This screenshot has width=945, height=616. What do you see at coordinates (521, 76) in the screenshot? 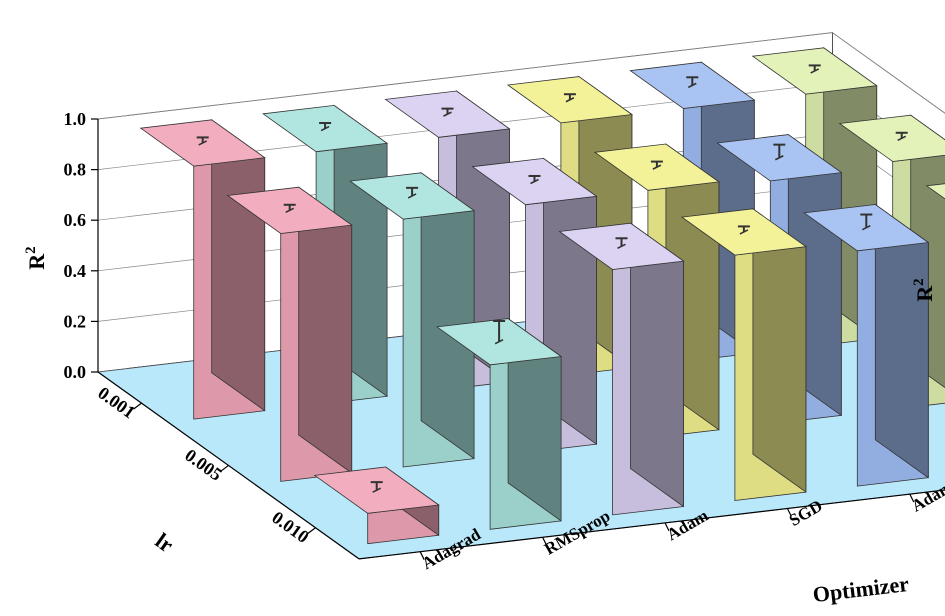
I see `gridline` at bounding box center [521, 76].